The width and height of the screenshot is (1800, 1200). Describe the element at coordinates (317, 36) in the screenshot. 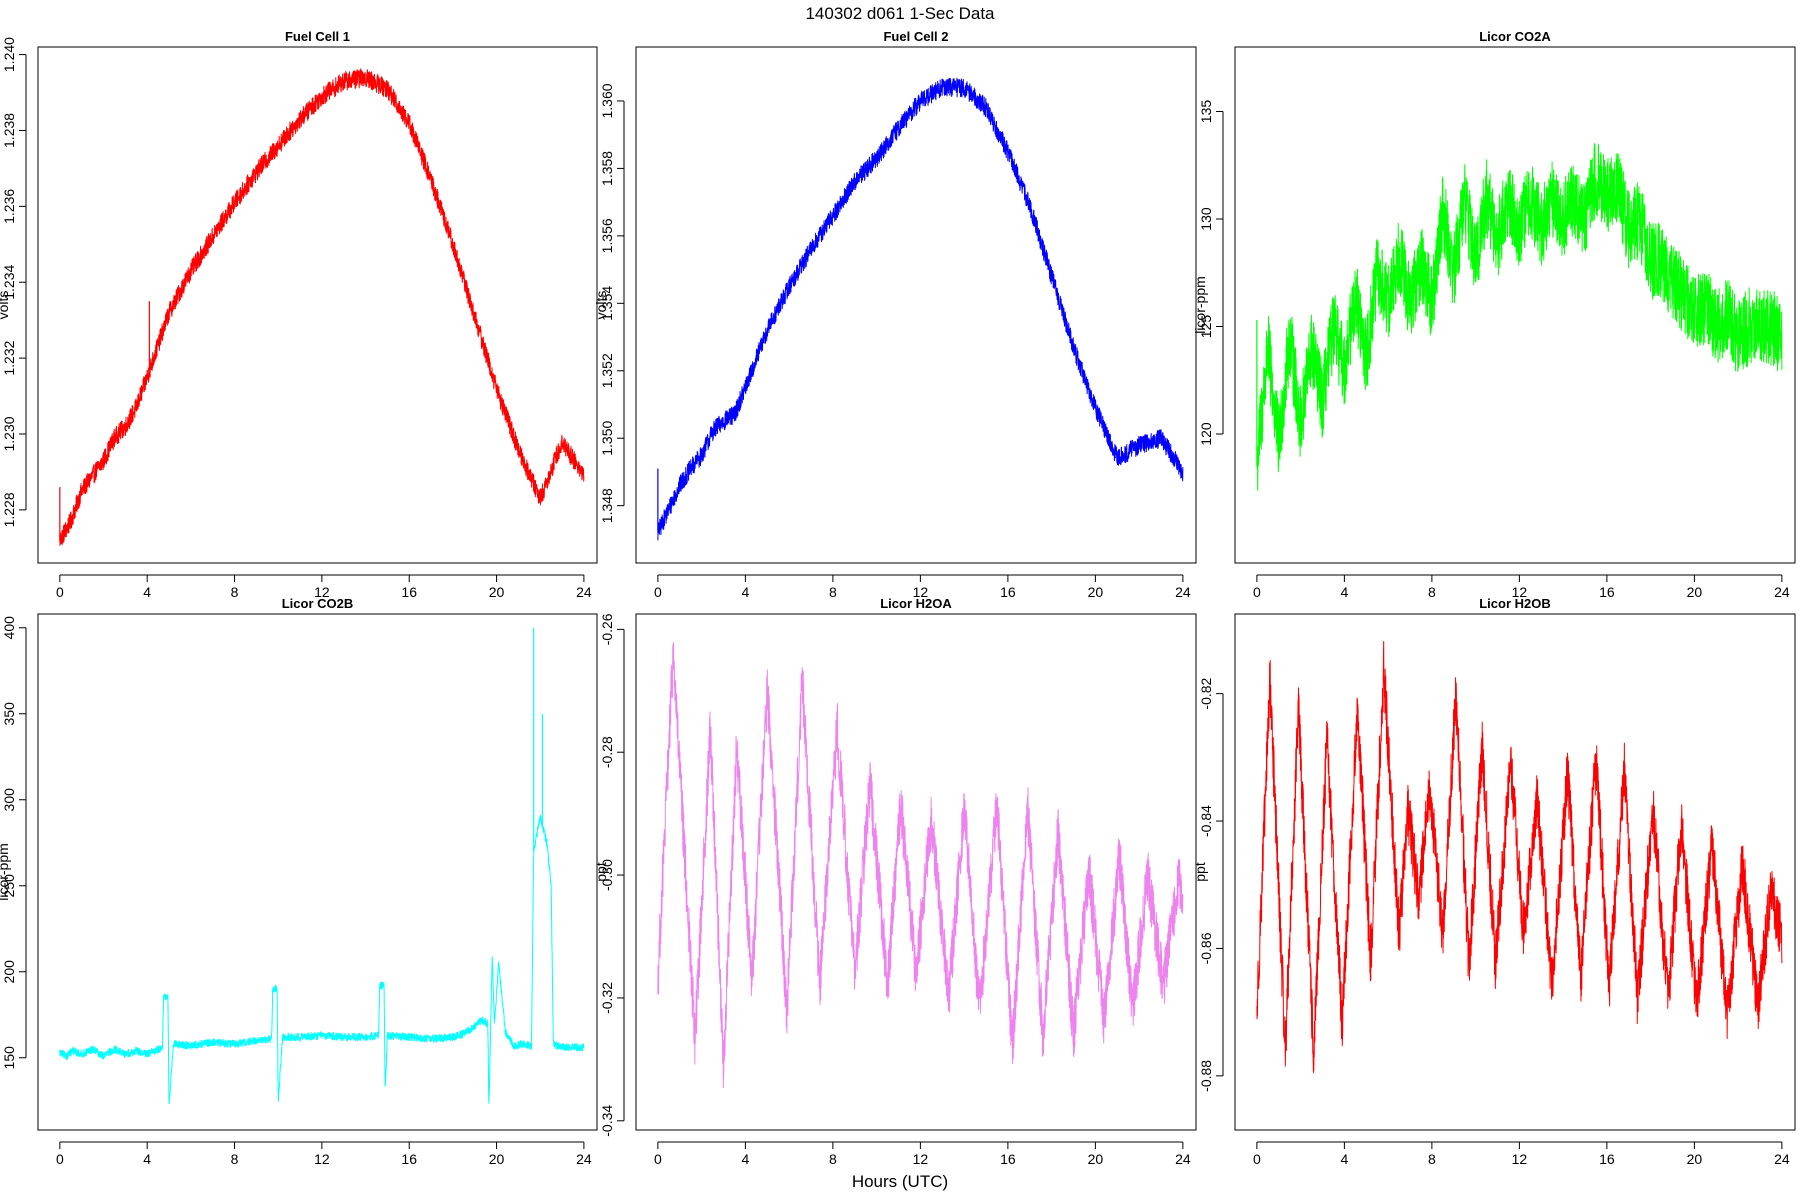

I see `panel-title: Fuel Cell 1` at that location.